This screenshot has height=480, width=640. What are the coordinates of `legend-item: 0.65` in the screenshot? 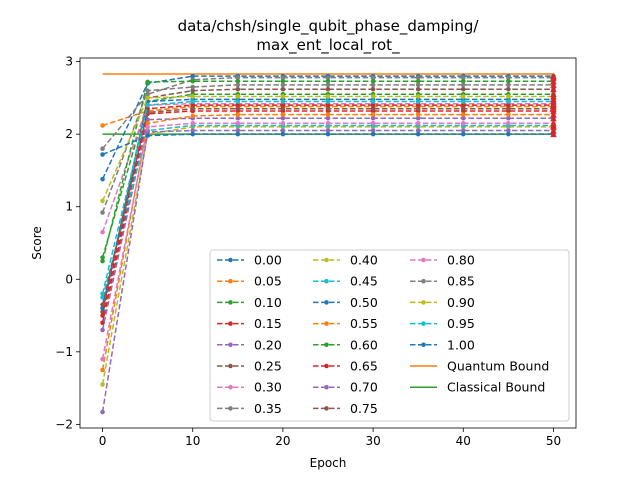 It's located at (345, 366).